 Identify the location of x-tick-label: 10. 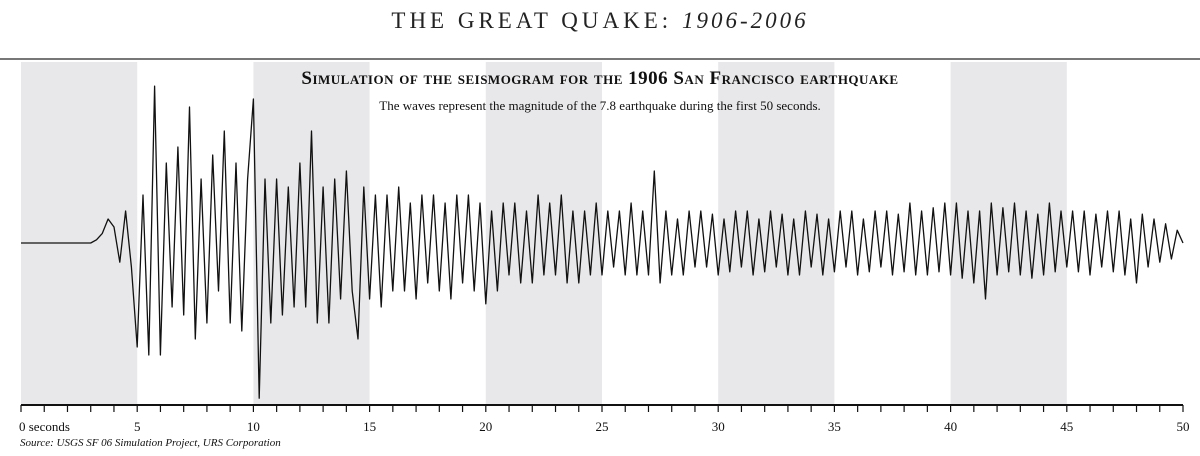
(253, 426).